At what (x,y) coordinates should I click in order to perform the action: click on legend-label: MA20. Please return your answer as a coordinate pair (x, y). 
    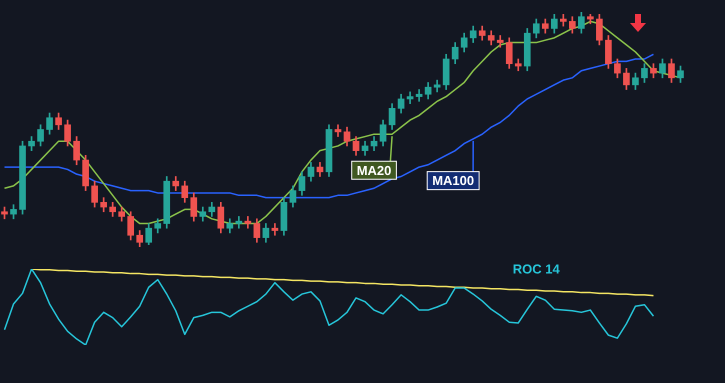
    Looking at the image, I should click on (374, 170).